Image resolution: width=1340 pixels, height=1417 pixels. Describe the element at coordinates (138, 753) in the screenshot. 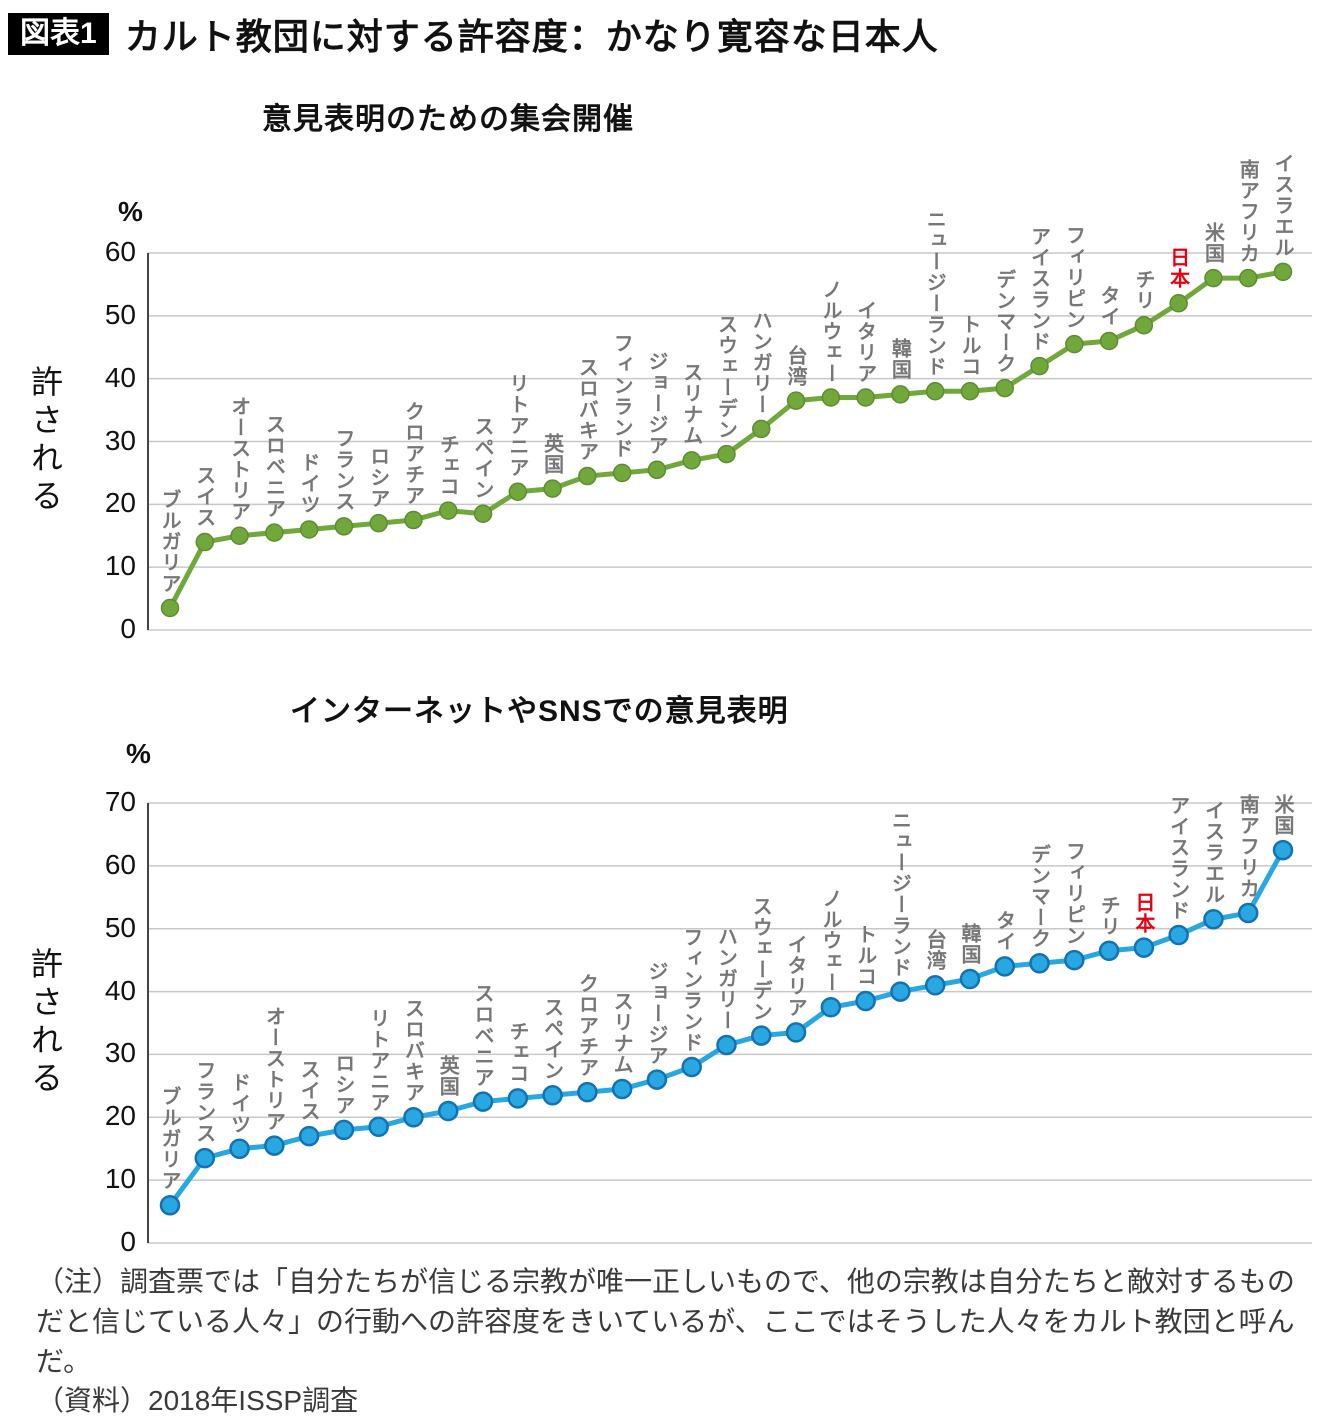

I see `chart2-unit-label: %` at that location.